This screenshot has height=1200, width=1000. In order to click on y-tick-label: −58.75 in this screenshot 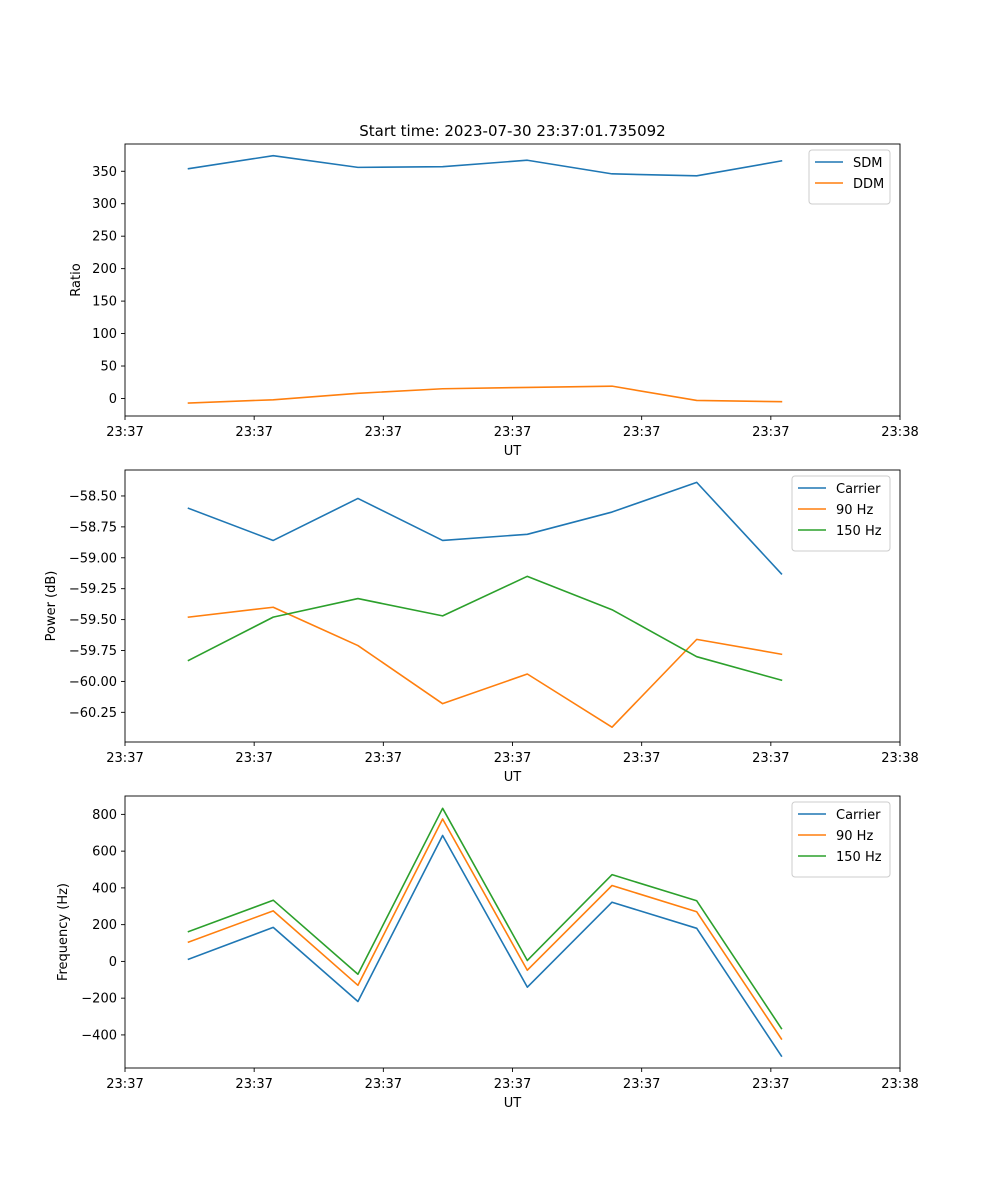, I will do `click(93, 527)`.